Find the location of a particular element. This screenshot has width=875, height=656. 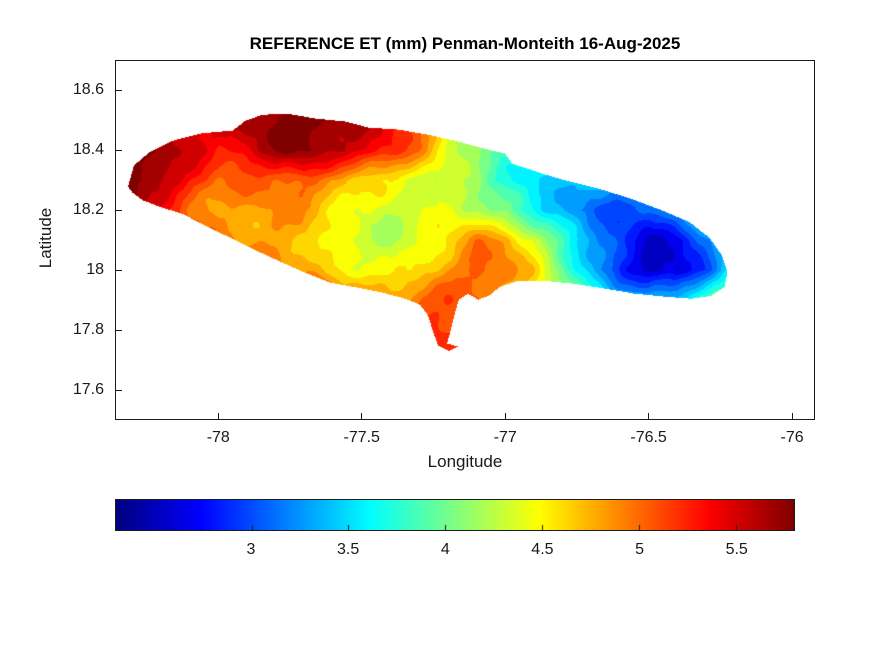

y-tick-label: 18.4 is located at coordinates (88, 149).